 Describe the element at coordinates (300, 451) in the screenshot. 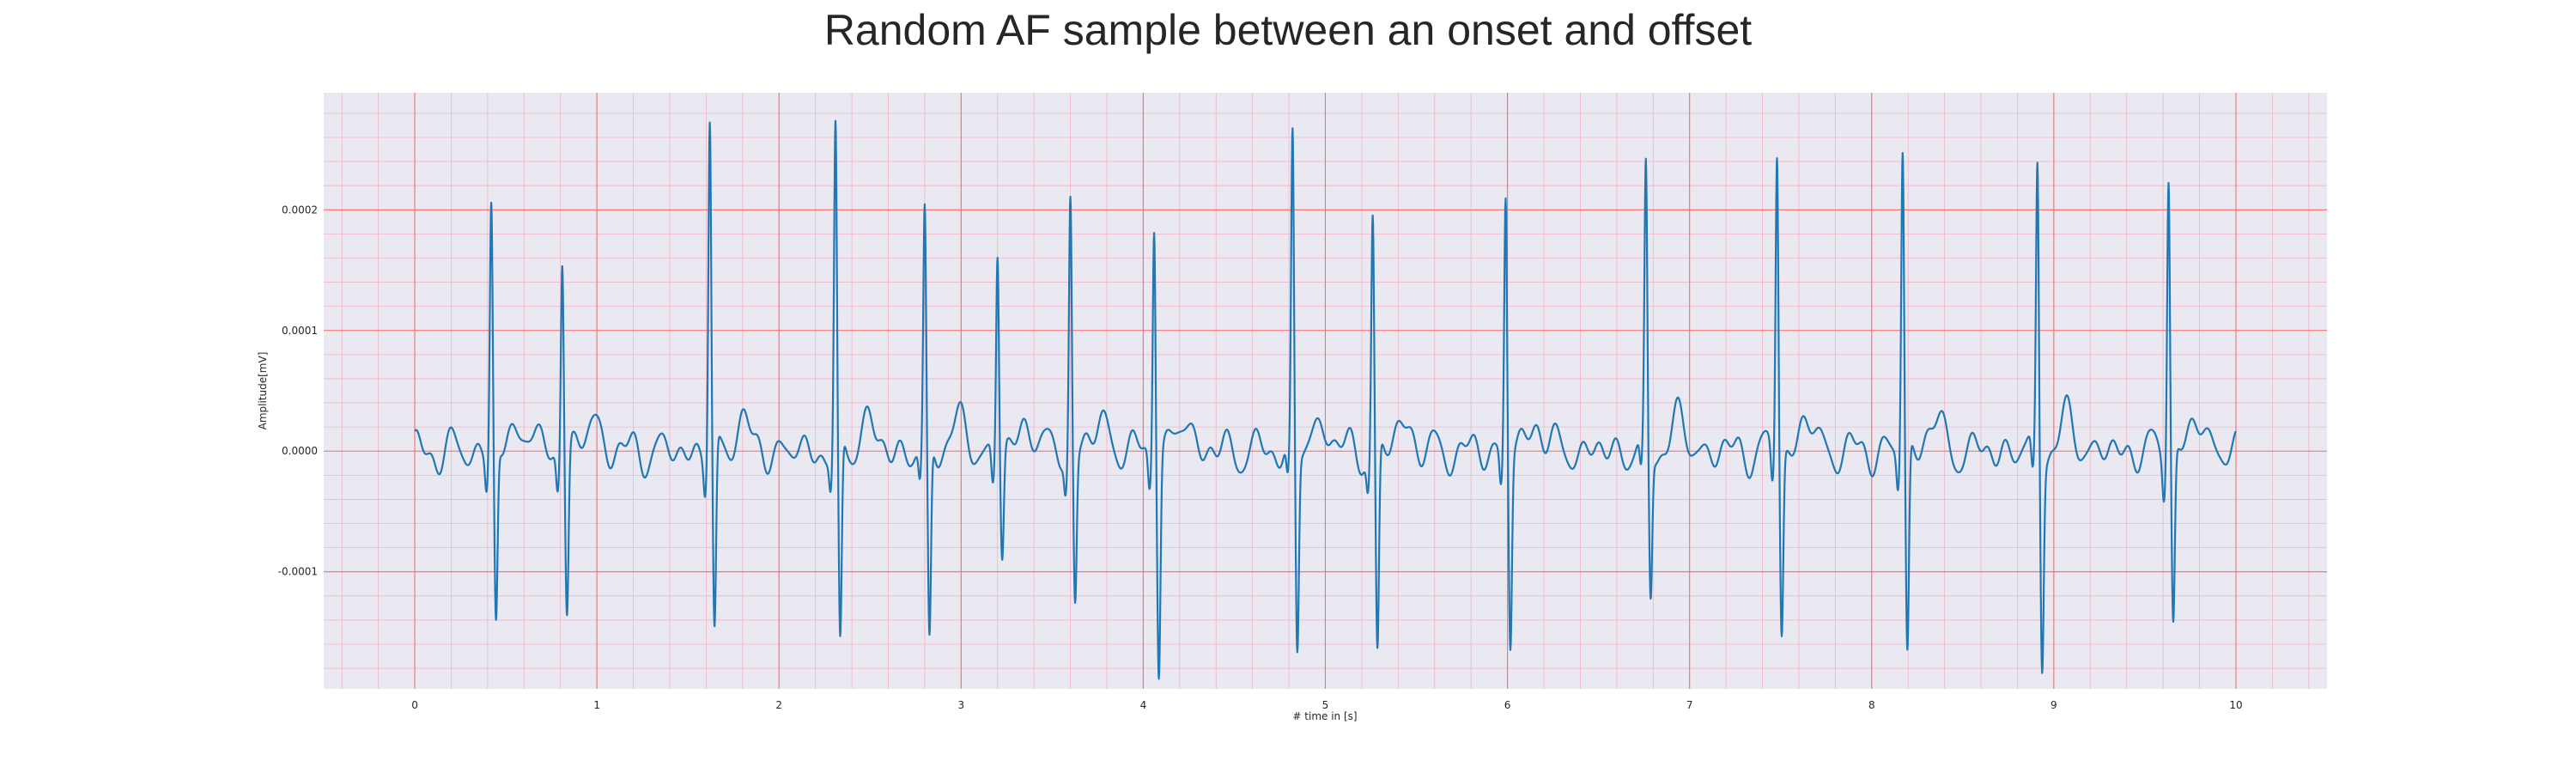

I see `y-tick-label: 0.0000` at that location.